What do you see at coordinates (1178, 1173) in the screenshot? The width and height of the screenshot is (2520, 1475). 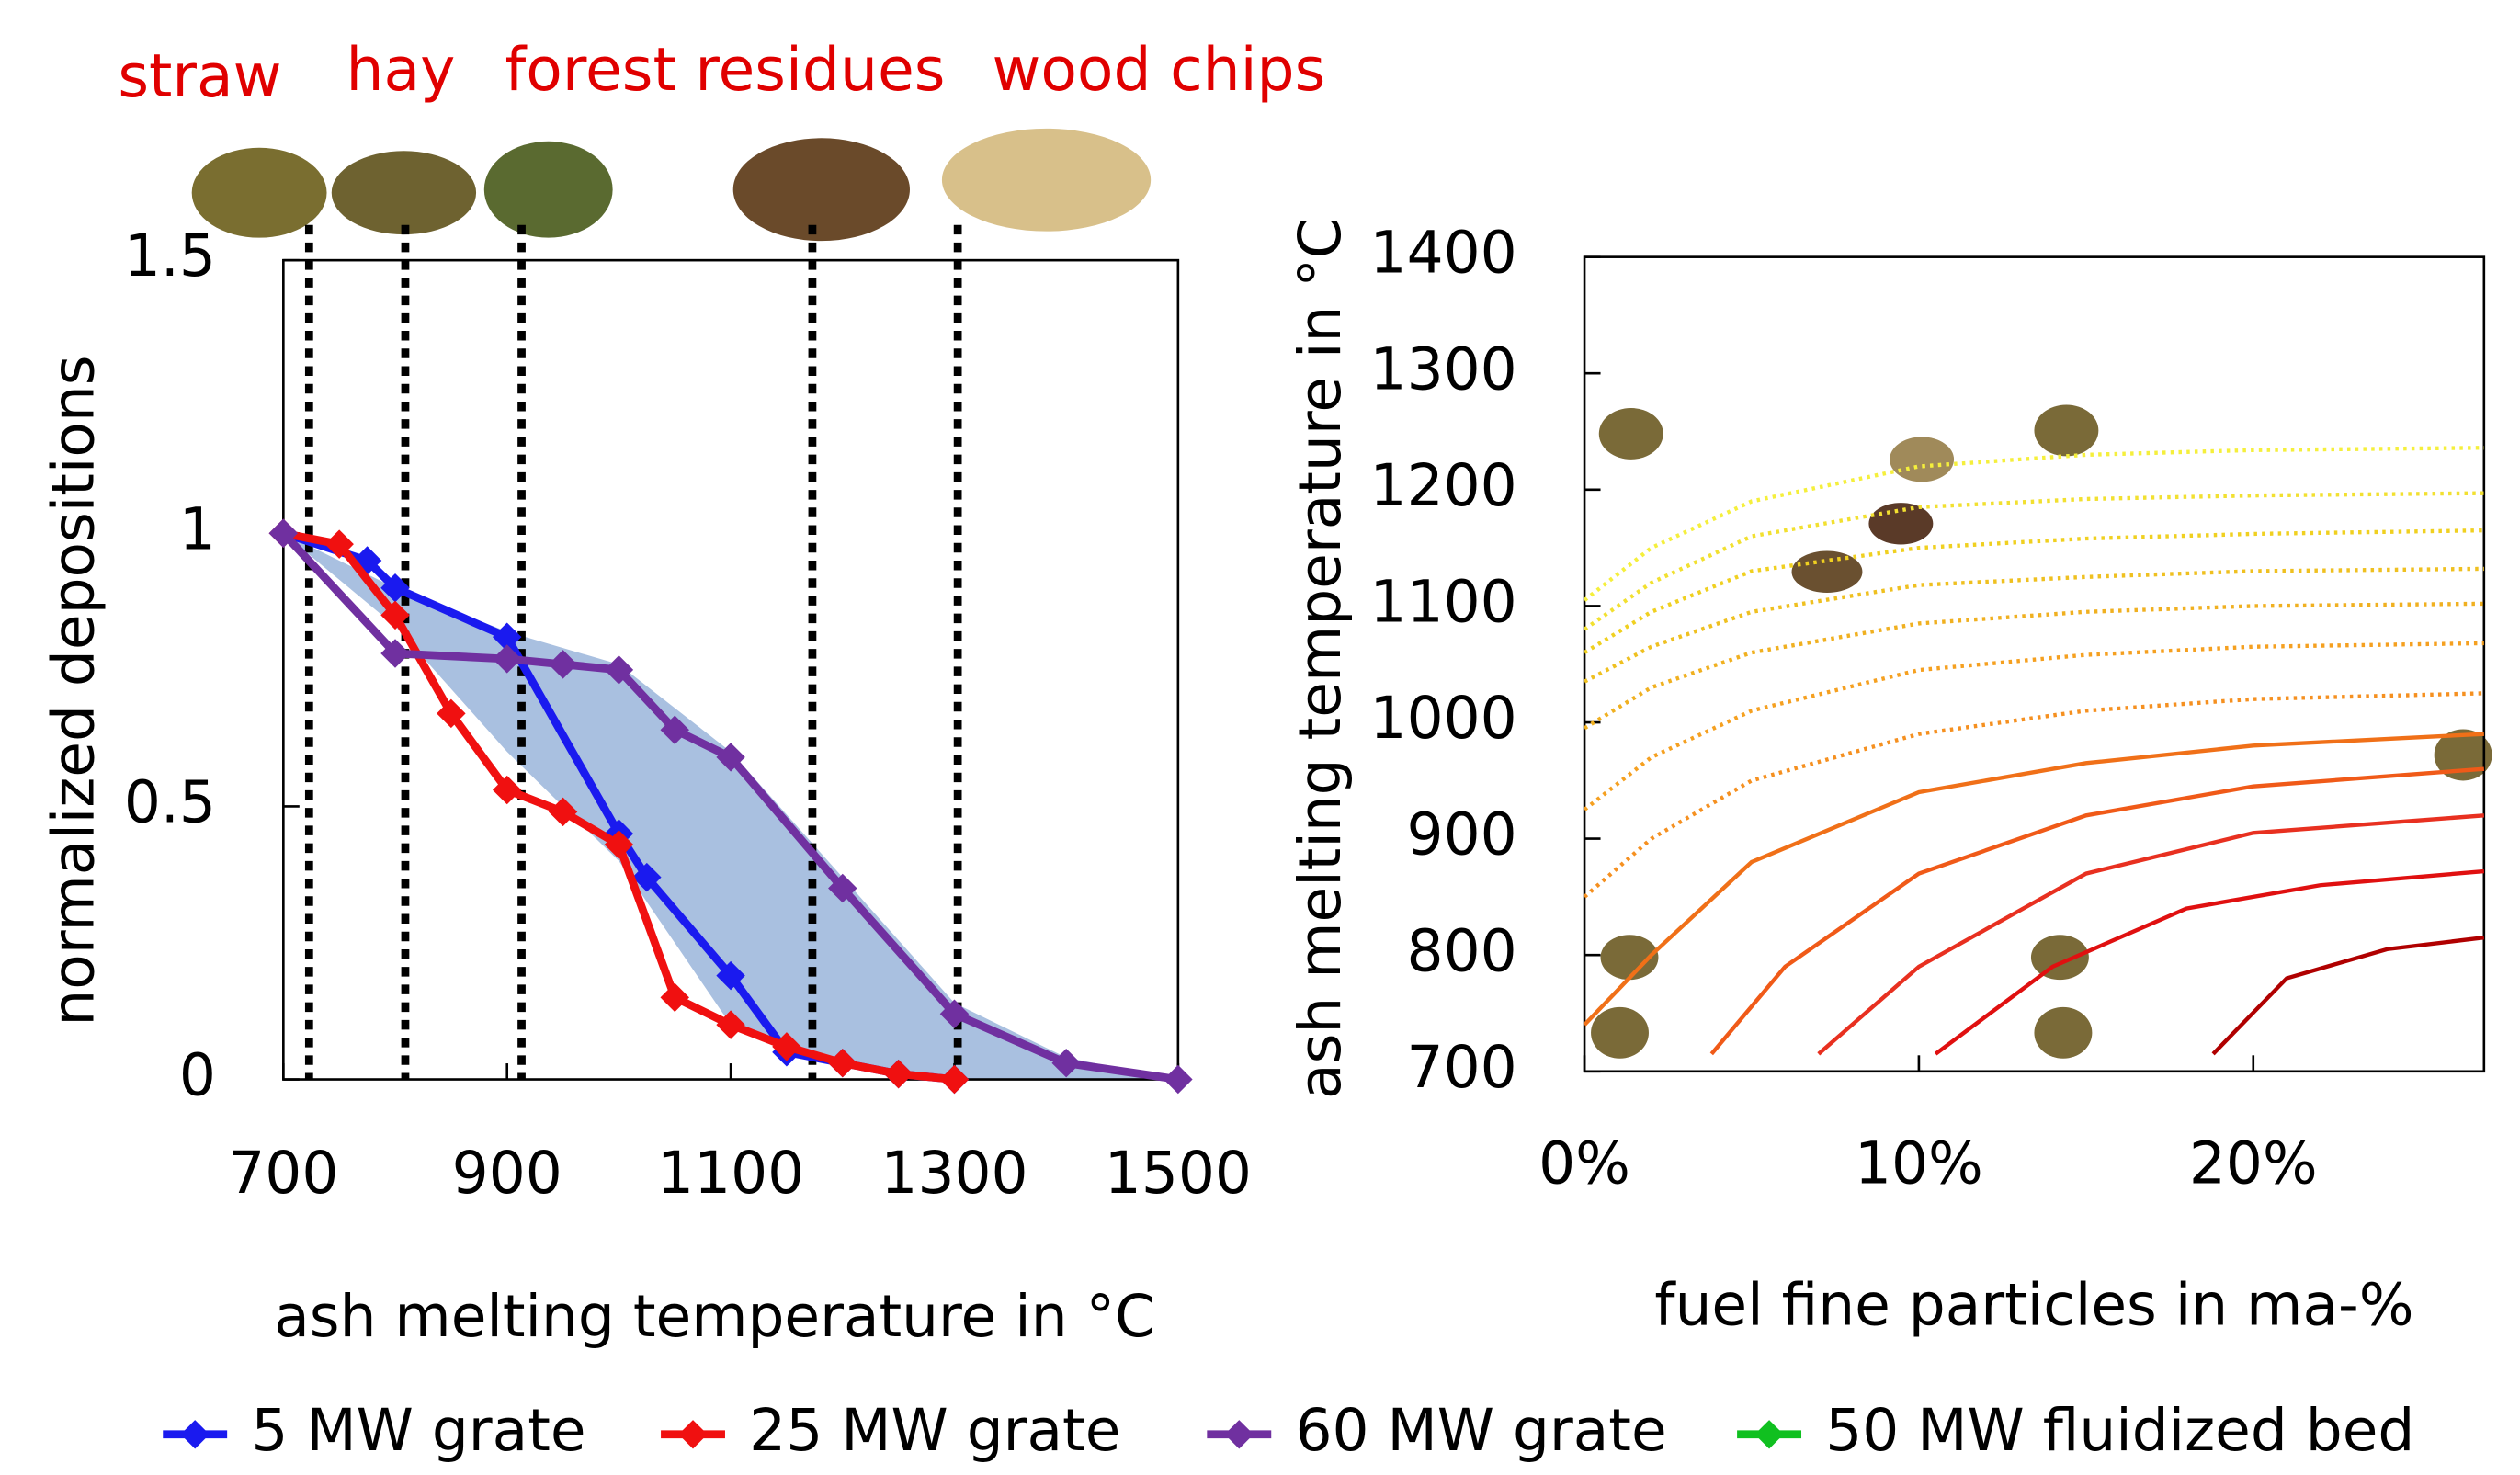 I see `x-tick-label: 1500` at bounding box center [1178, 1173].